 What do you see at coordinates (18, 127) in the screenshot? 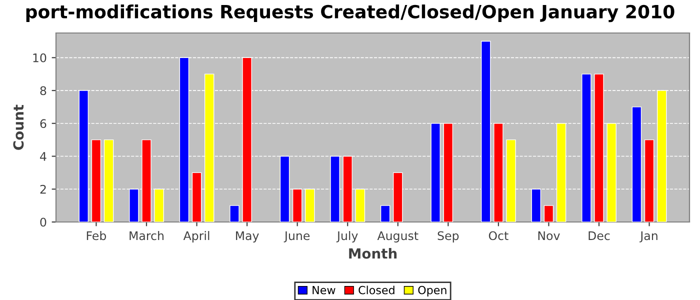
I see `y-axis-title: Count` at bounding box center [18, 127].